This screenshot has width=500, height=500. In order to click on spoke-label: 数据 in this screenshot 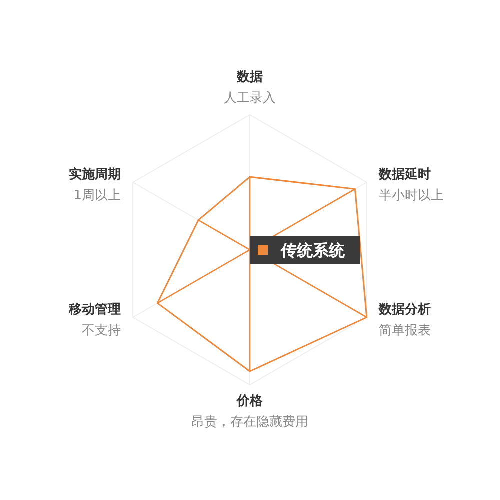, I will do `click(249, 77)`.